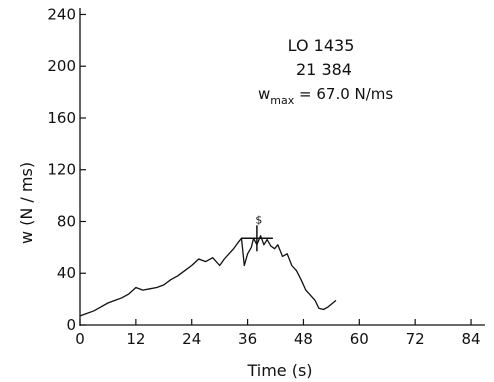 This screenshot has width=494, height=382. I want to click on max-marker-label: $, so click(258, 219).